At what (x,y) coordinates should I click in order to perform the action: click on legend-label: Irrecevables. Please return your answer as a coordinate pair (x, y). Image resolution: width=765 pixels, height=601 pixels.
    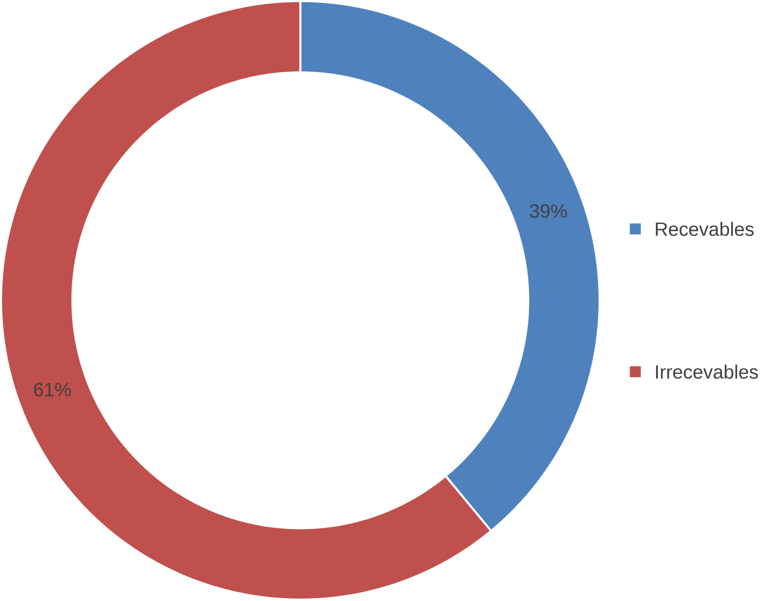
    Looking at the image, I should click on (707, 371).